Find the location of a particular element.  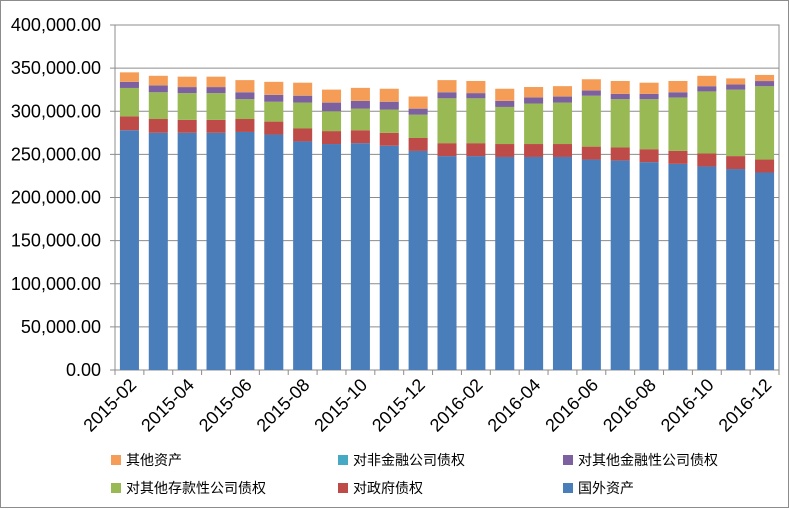

x-tick-label: 2015-02 is located at coordinates (109, 405).